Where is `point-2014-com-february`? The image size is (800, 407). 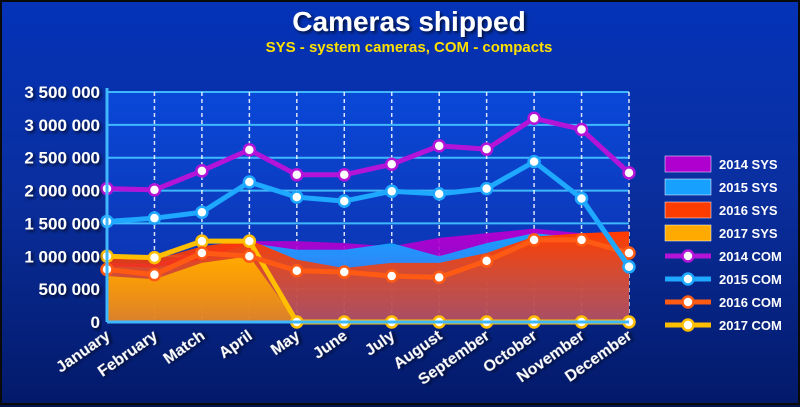
point-2014-com-february is located at coordinates (154, 190).